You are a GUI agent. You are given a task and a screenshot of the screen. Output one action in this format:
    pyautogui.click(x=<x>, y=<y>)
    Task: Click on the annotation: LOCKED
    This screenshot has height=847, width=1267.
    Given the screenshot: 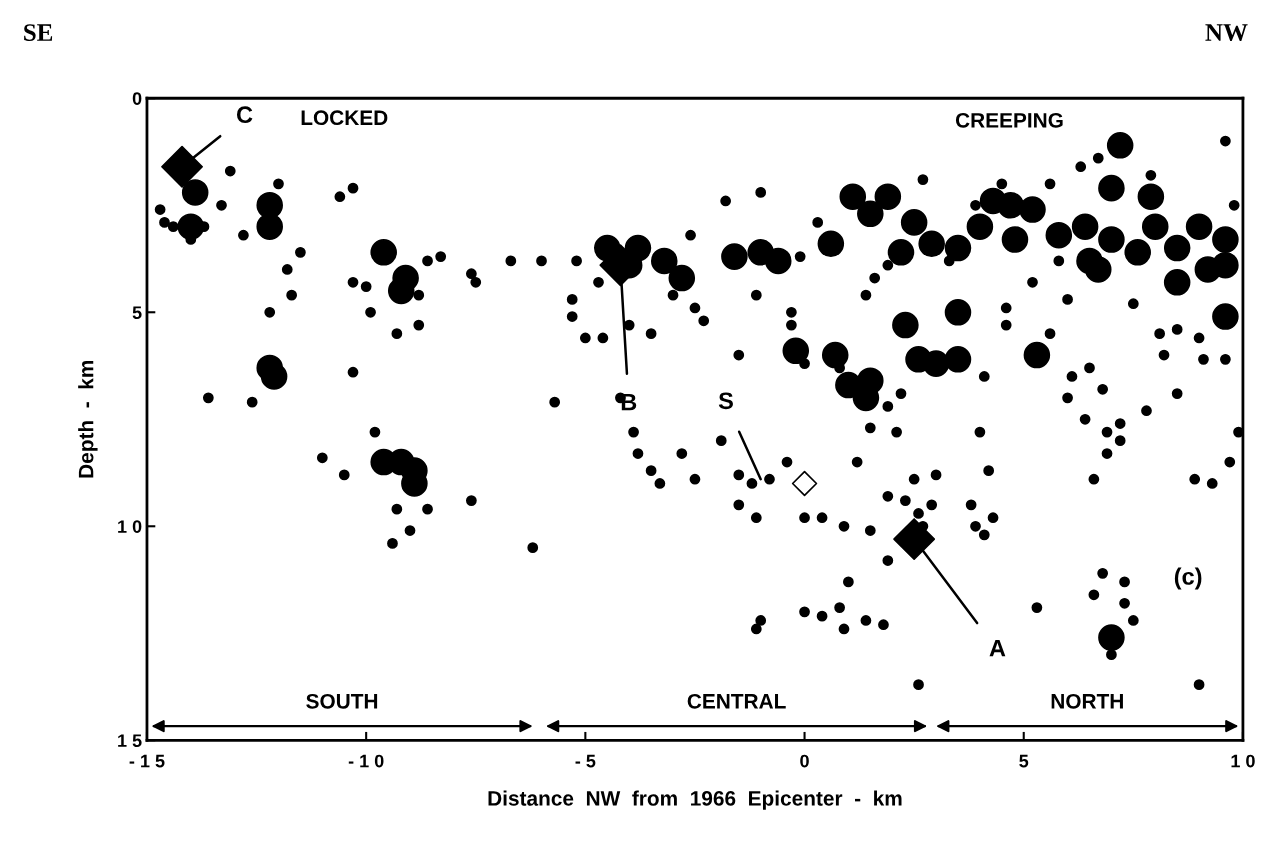 What is the action you would take?
    pyautogui.click(x=344, y=118)
    